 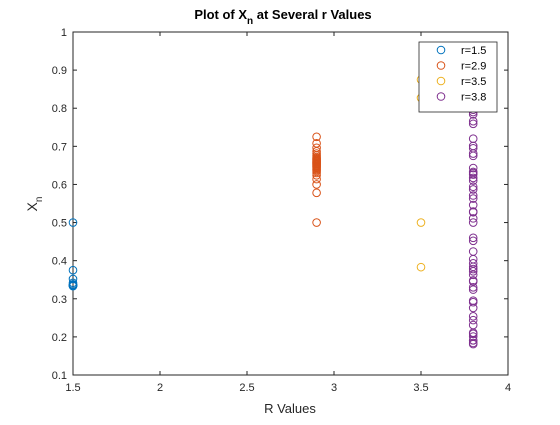 I want to click on y-axis-label: Xn, so click(x=34, y=204).